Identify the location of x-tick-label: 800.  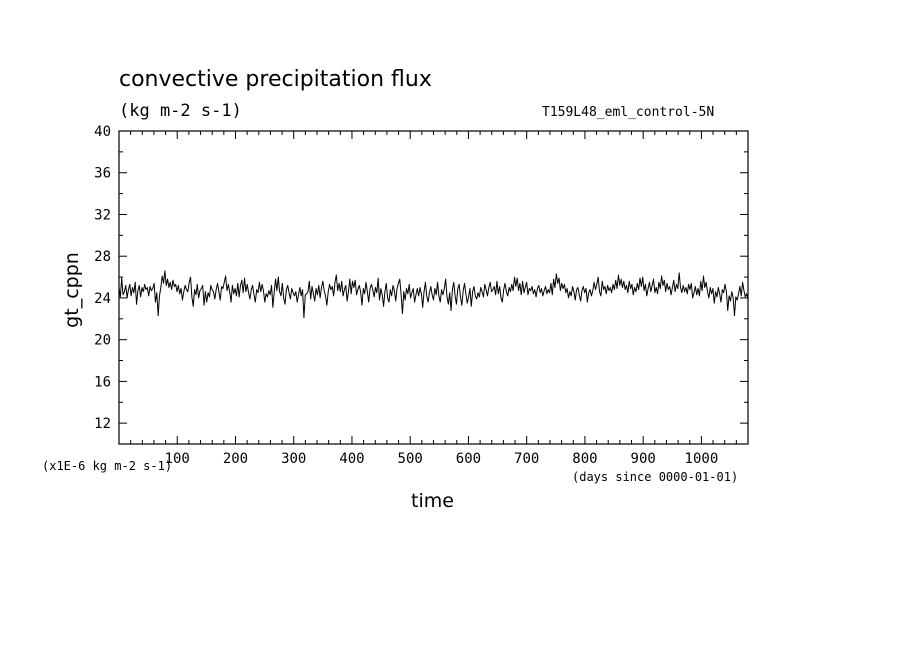
(584, 459).